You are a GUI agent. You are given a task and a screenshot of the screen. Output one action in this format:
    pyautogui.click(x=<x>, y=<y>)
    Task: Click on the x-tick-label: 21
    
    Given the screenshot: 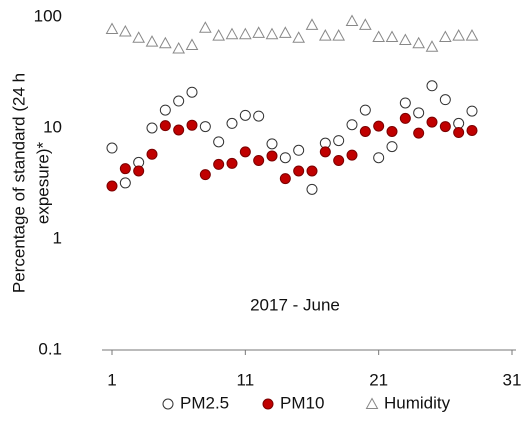 What is the action you would take?
    pyautogui.click(x=378, y=379)
    